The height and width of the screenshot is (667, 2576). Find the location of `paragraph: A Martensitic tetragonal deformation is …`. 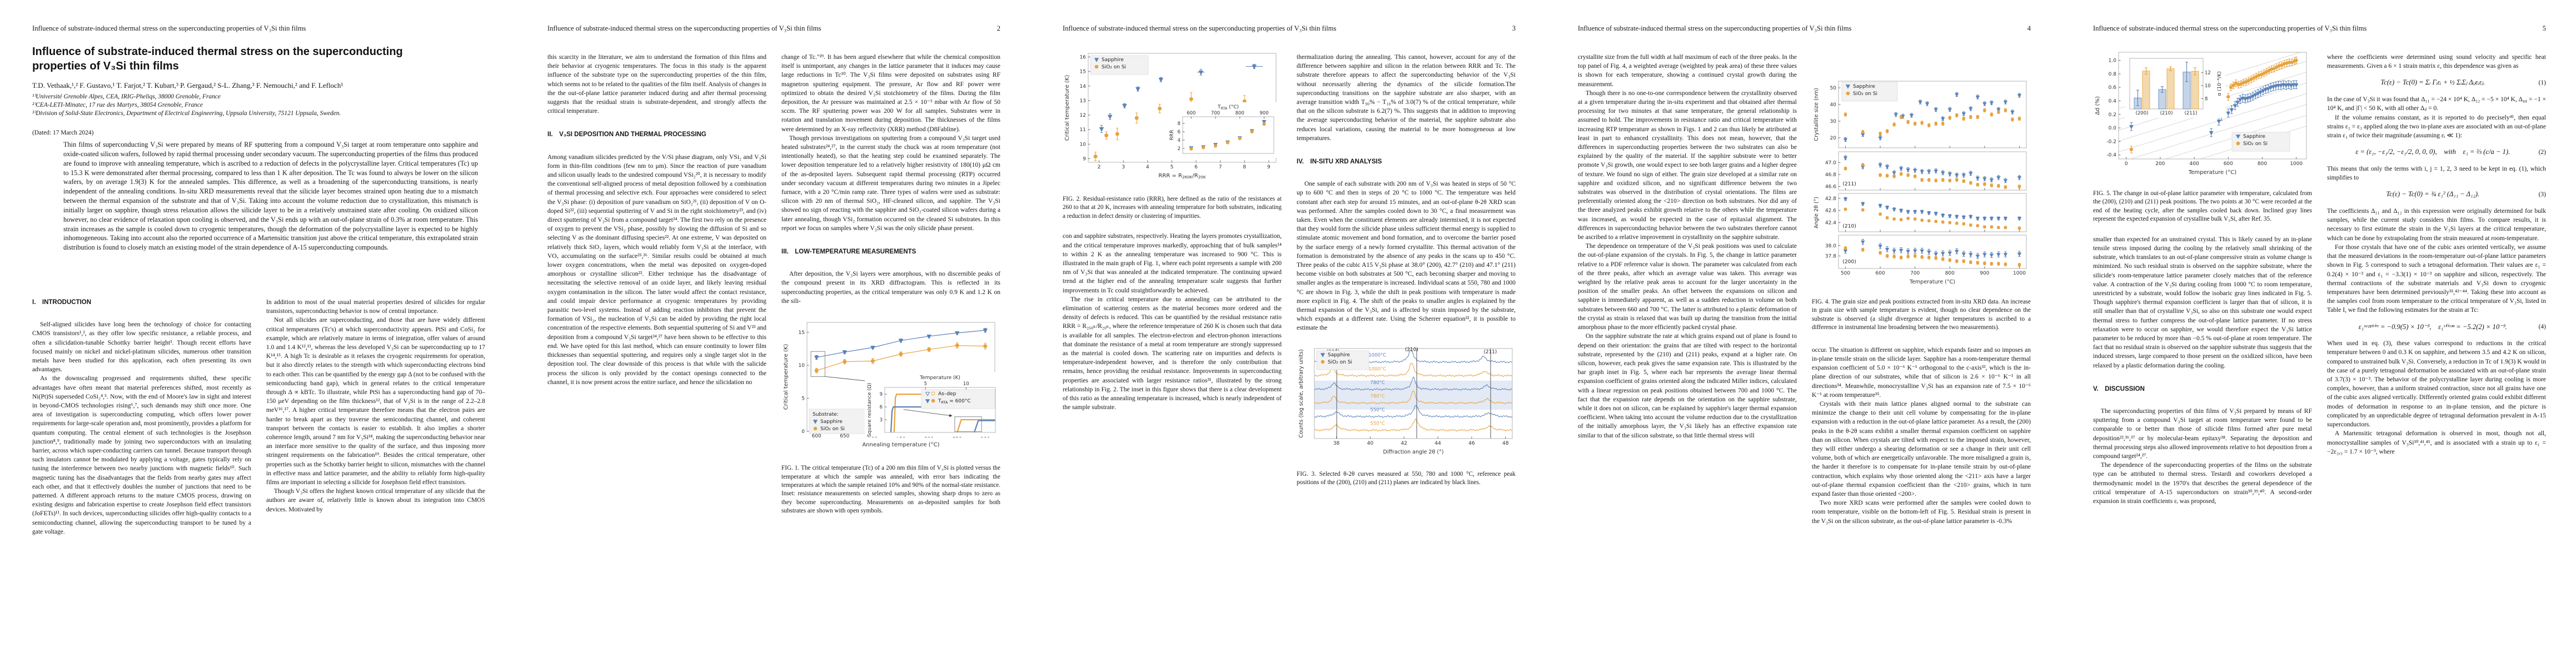

paragraph: A Martensitic tetragonal deformation is … is located at coordinates (2436, 442).